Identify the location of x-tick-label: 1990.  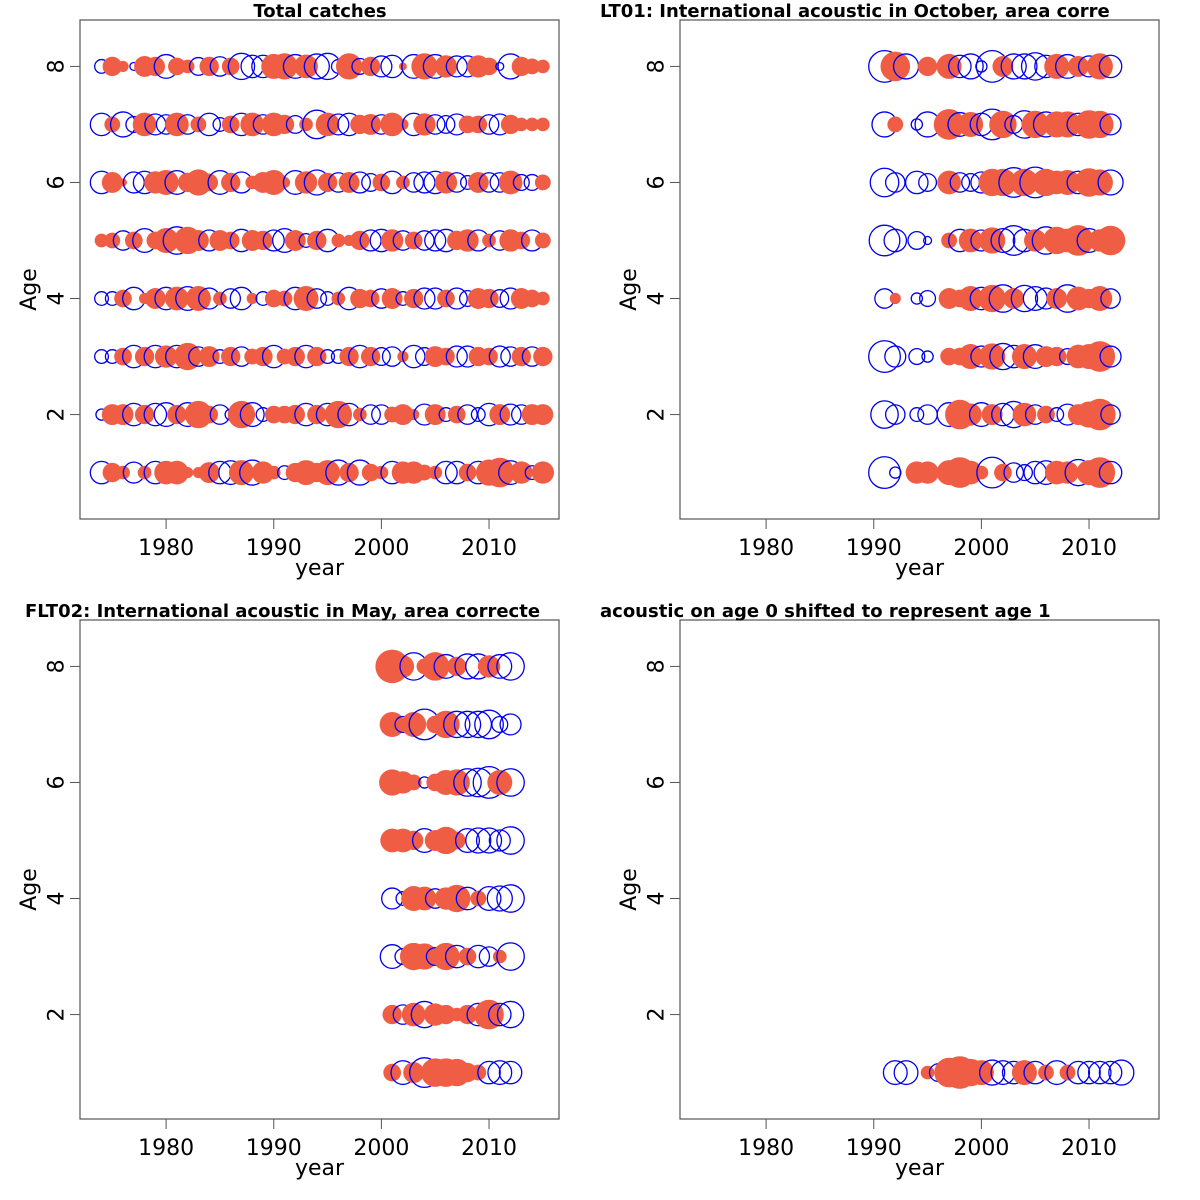
(874, 1148).